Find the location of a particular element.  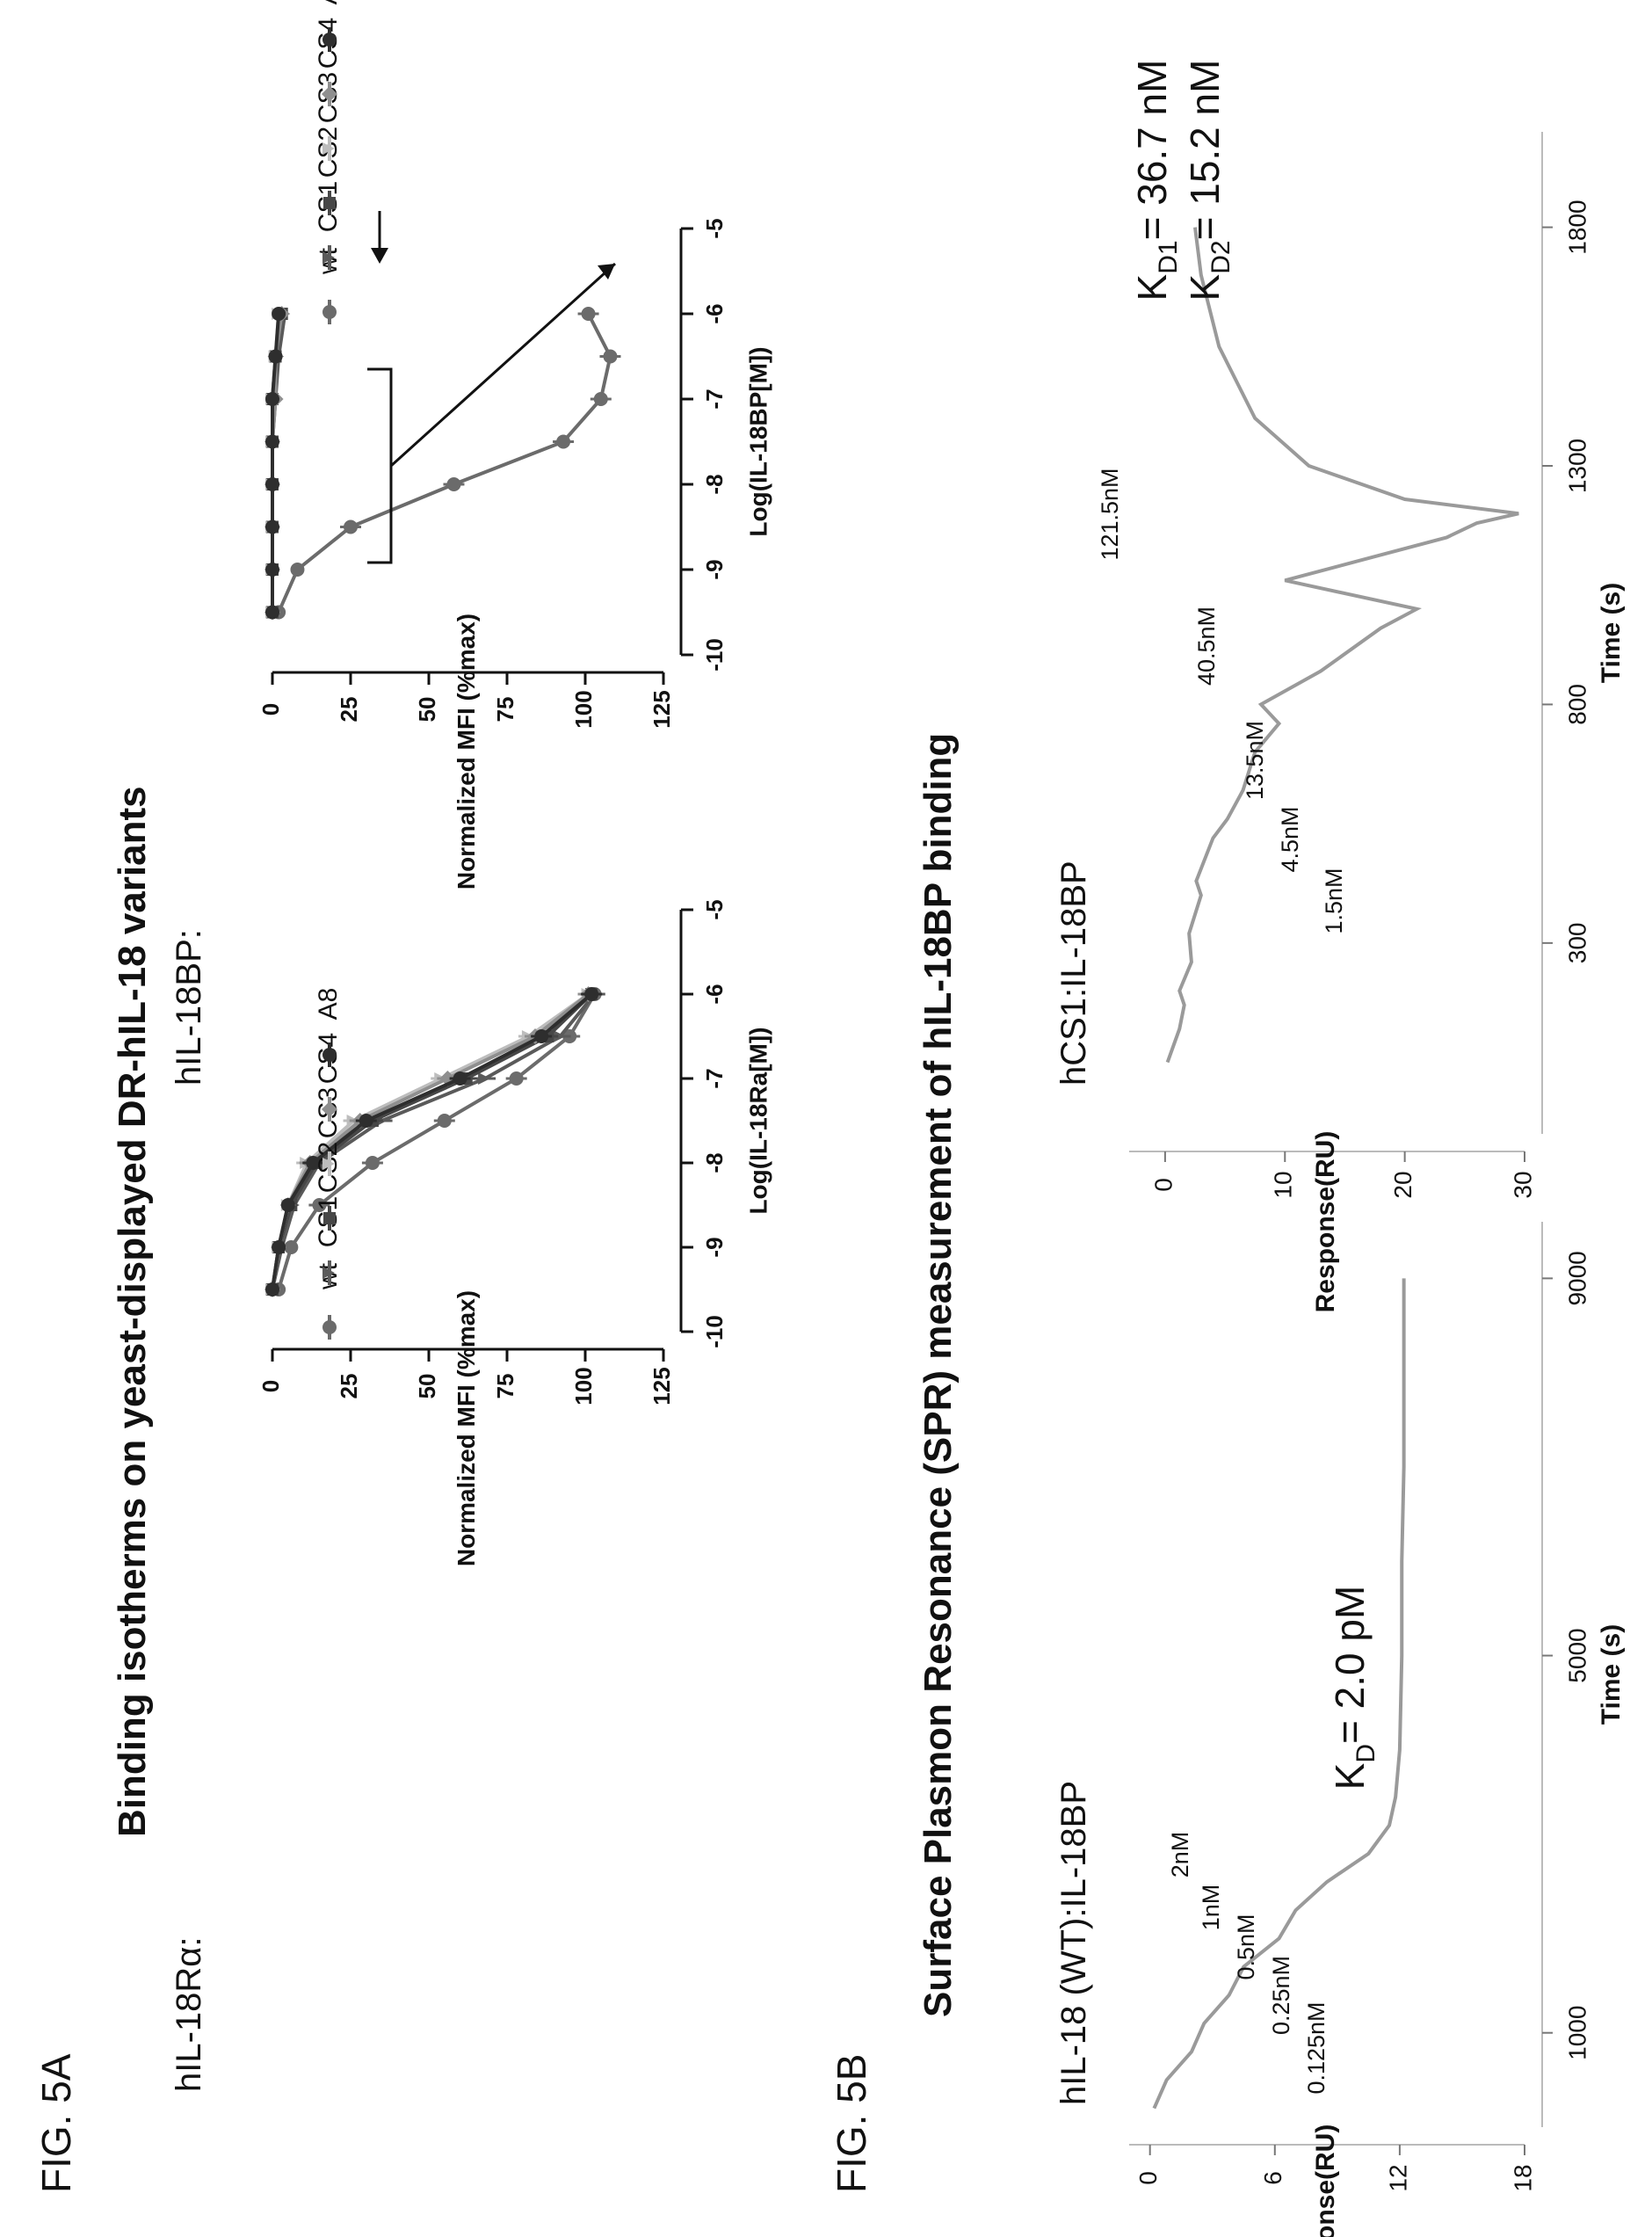

subtitle-hil18bp-binding: hIL-18BP: is located at coordinates (189, 1007).